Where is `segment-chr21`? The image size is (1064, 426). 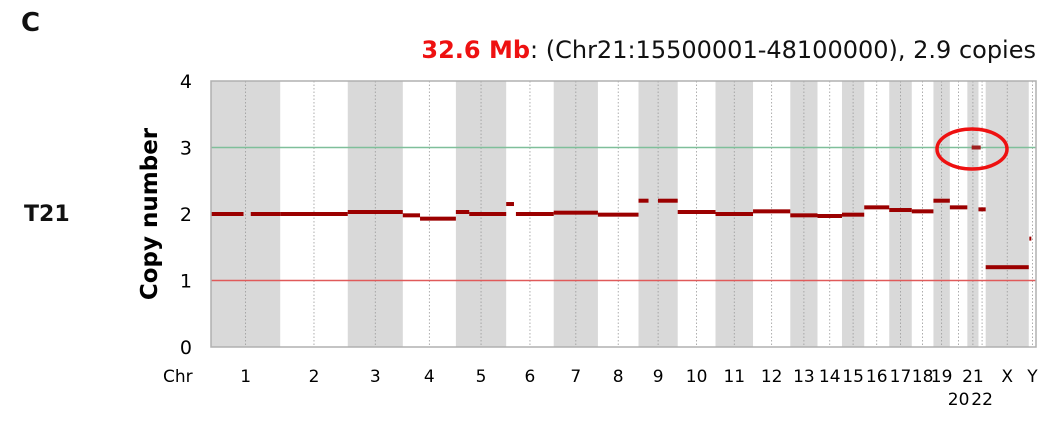 segment-chr21 is located at coordinates (976, 147).